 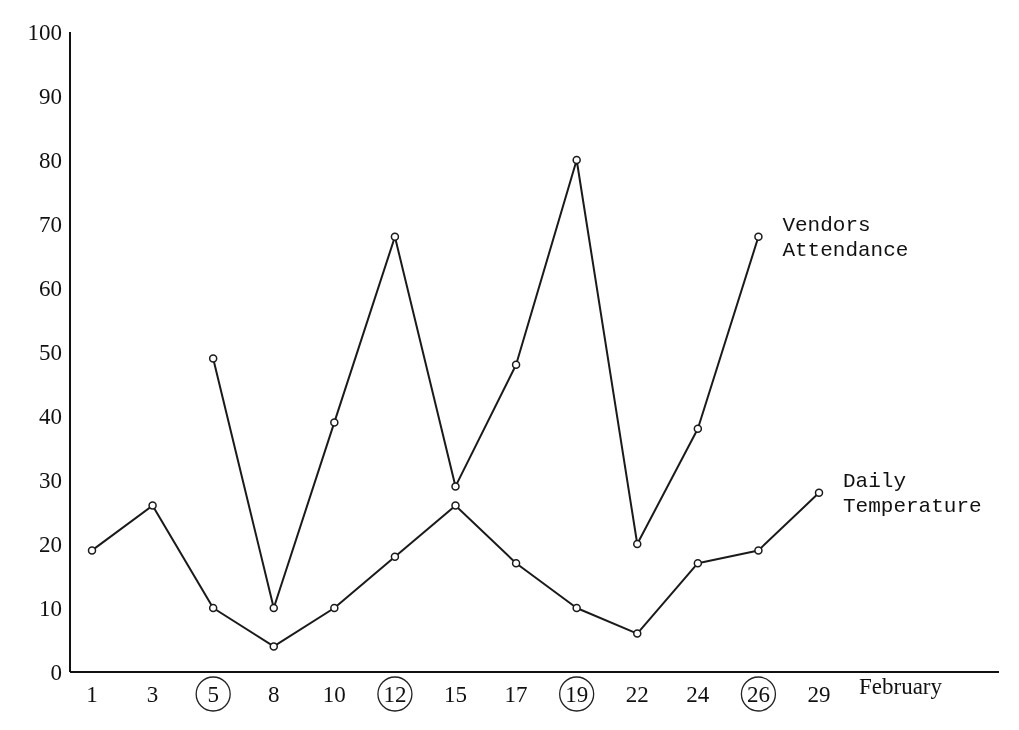 I want to click on x-tick-label: 10, so click(x=334, y=694).